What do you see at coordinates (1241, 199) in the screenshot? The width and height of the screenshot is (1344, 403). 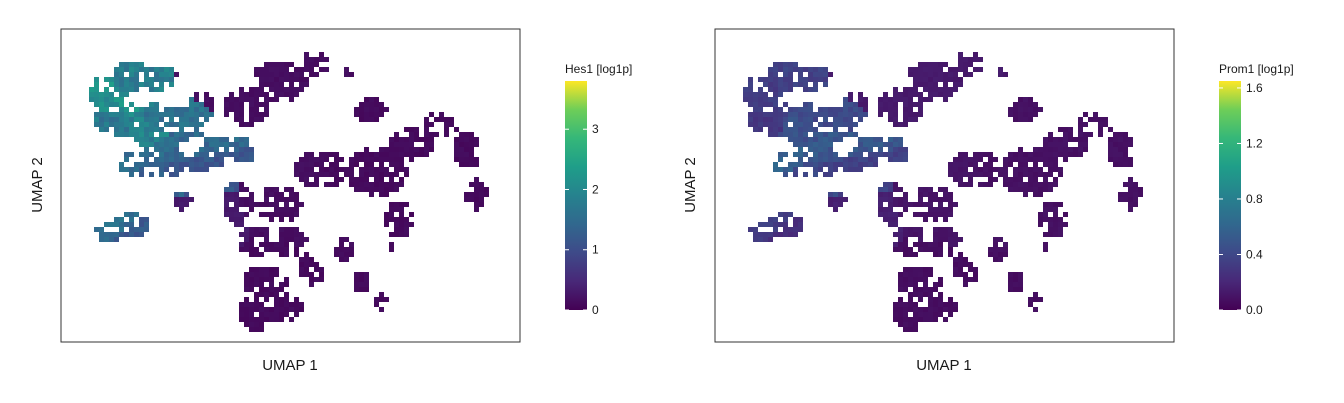 I see `colorbar-ticks-2: 0.00.40.81.21.6` at bounding box center [1241, 199].